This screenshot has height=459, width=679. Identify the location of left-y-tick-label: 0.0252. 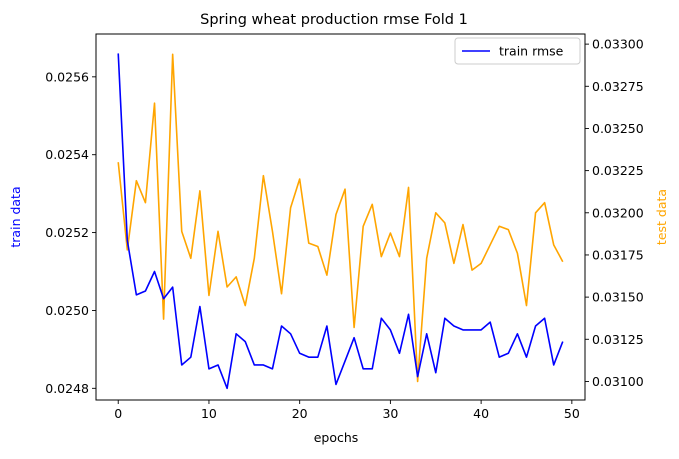
(67, 232).